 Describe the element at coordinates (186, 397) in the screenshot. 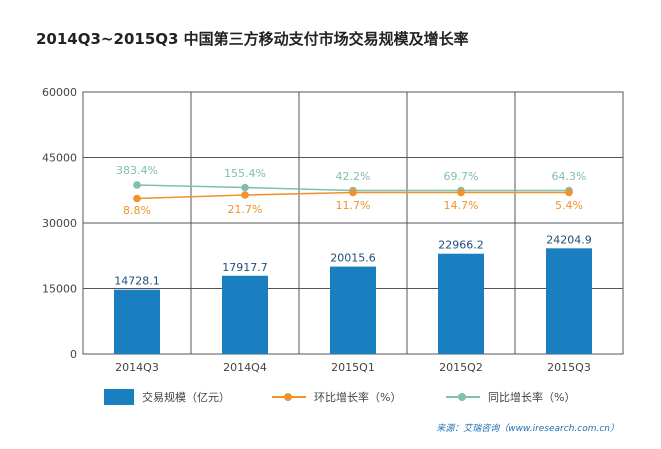

I see `legend-label-bar: 交易规模（亿元）` at that location.